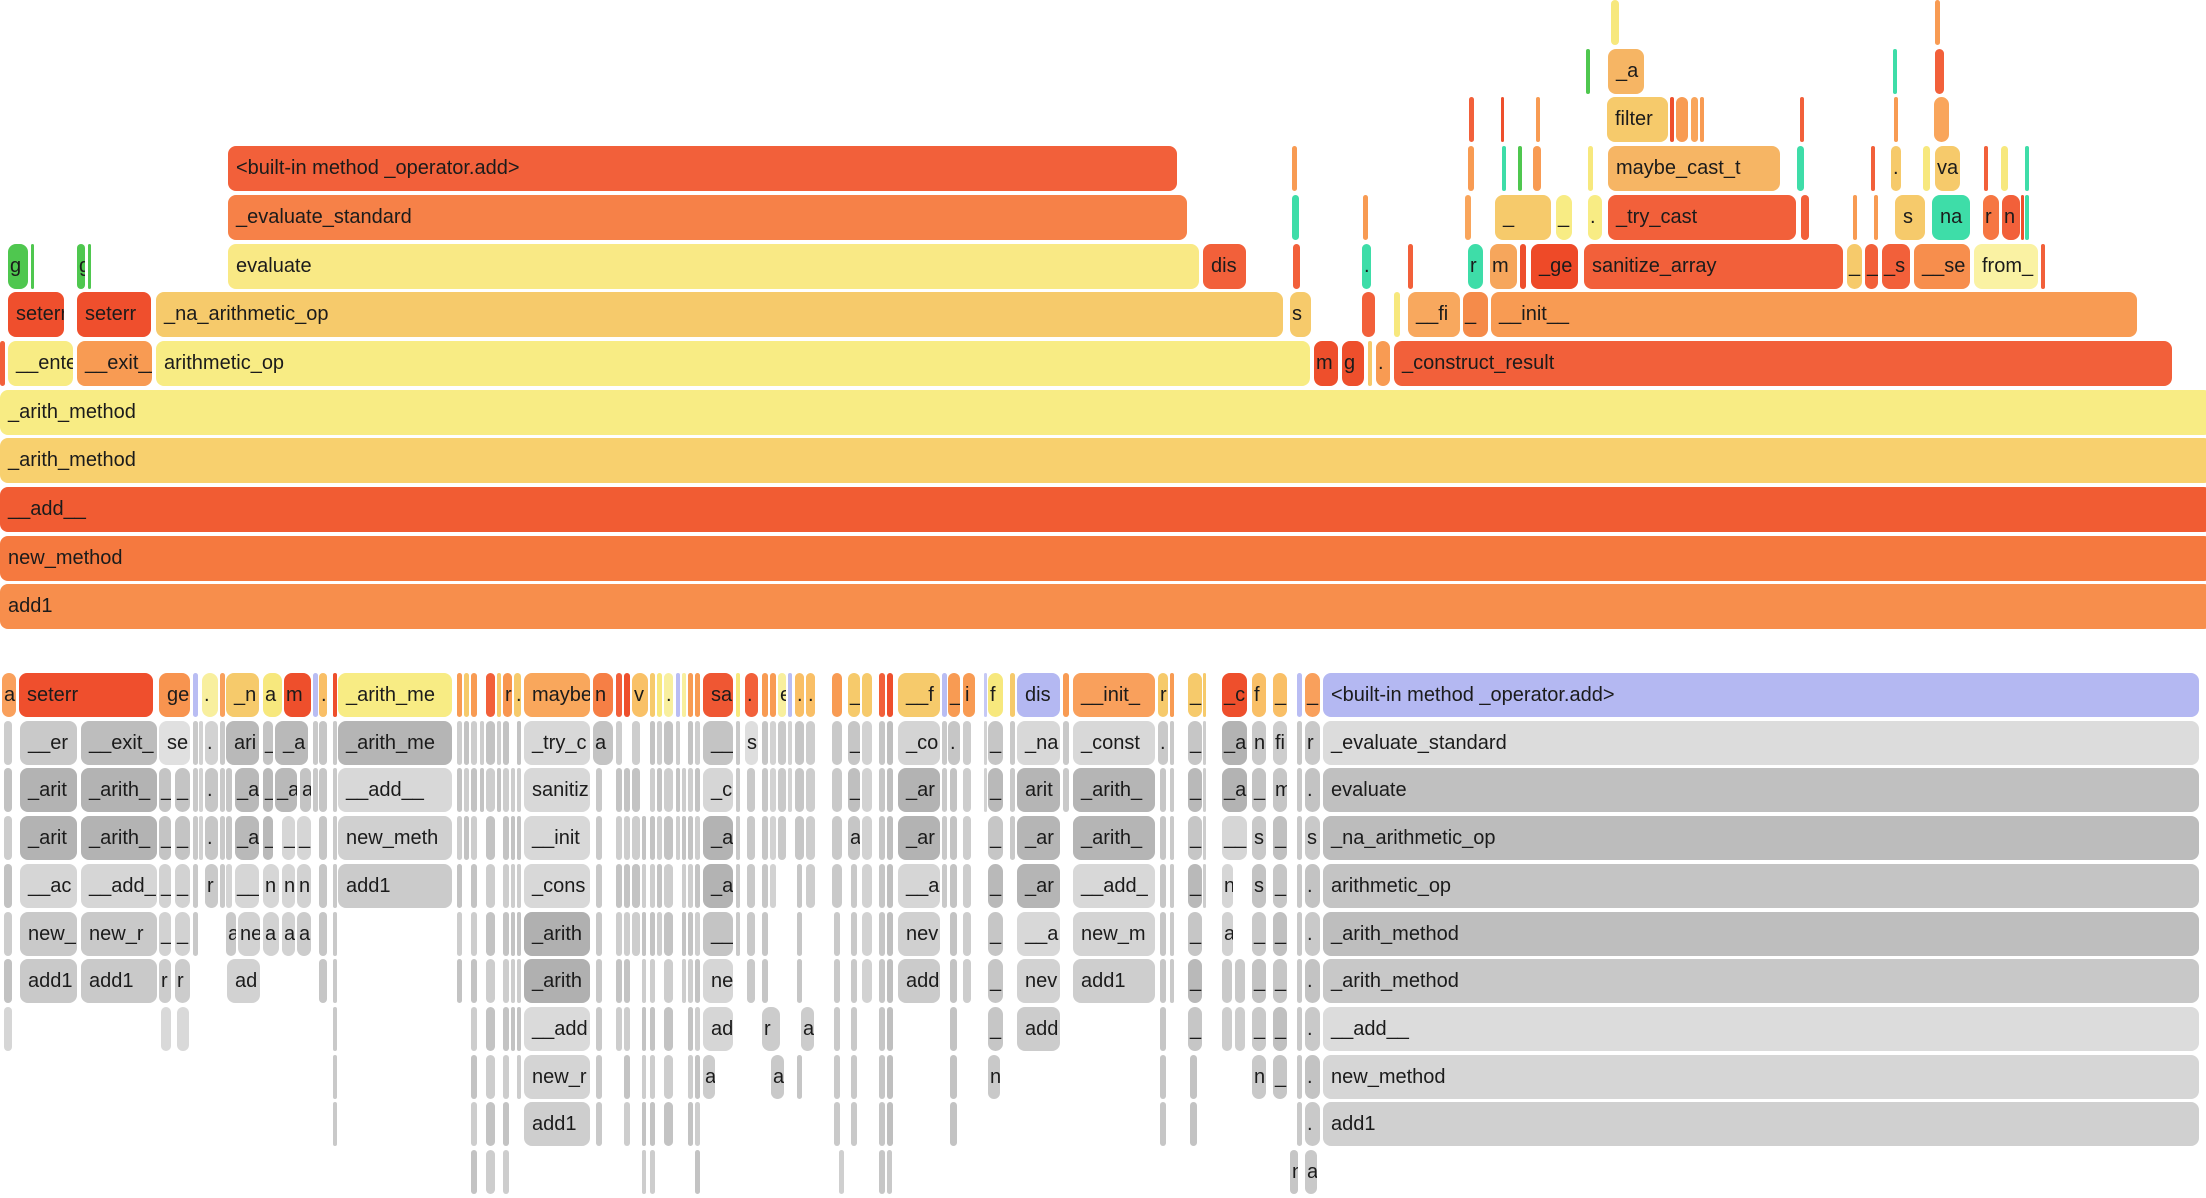 The width and height of the screenshot is (2206, 1198). I want to click on flame-frame: maybe, so click(557, 695).